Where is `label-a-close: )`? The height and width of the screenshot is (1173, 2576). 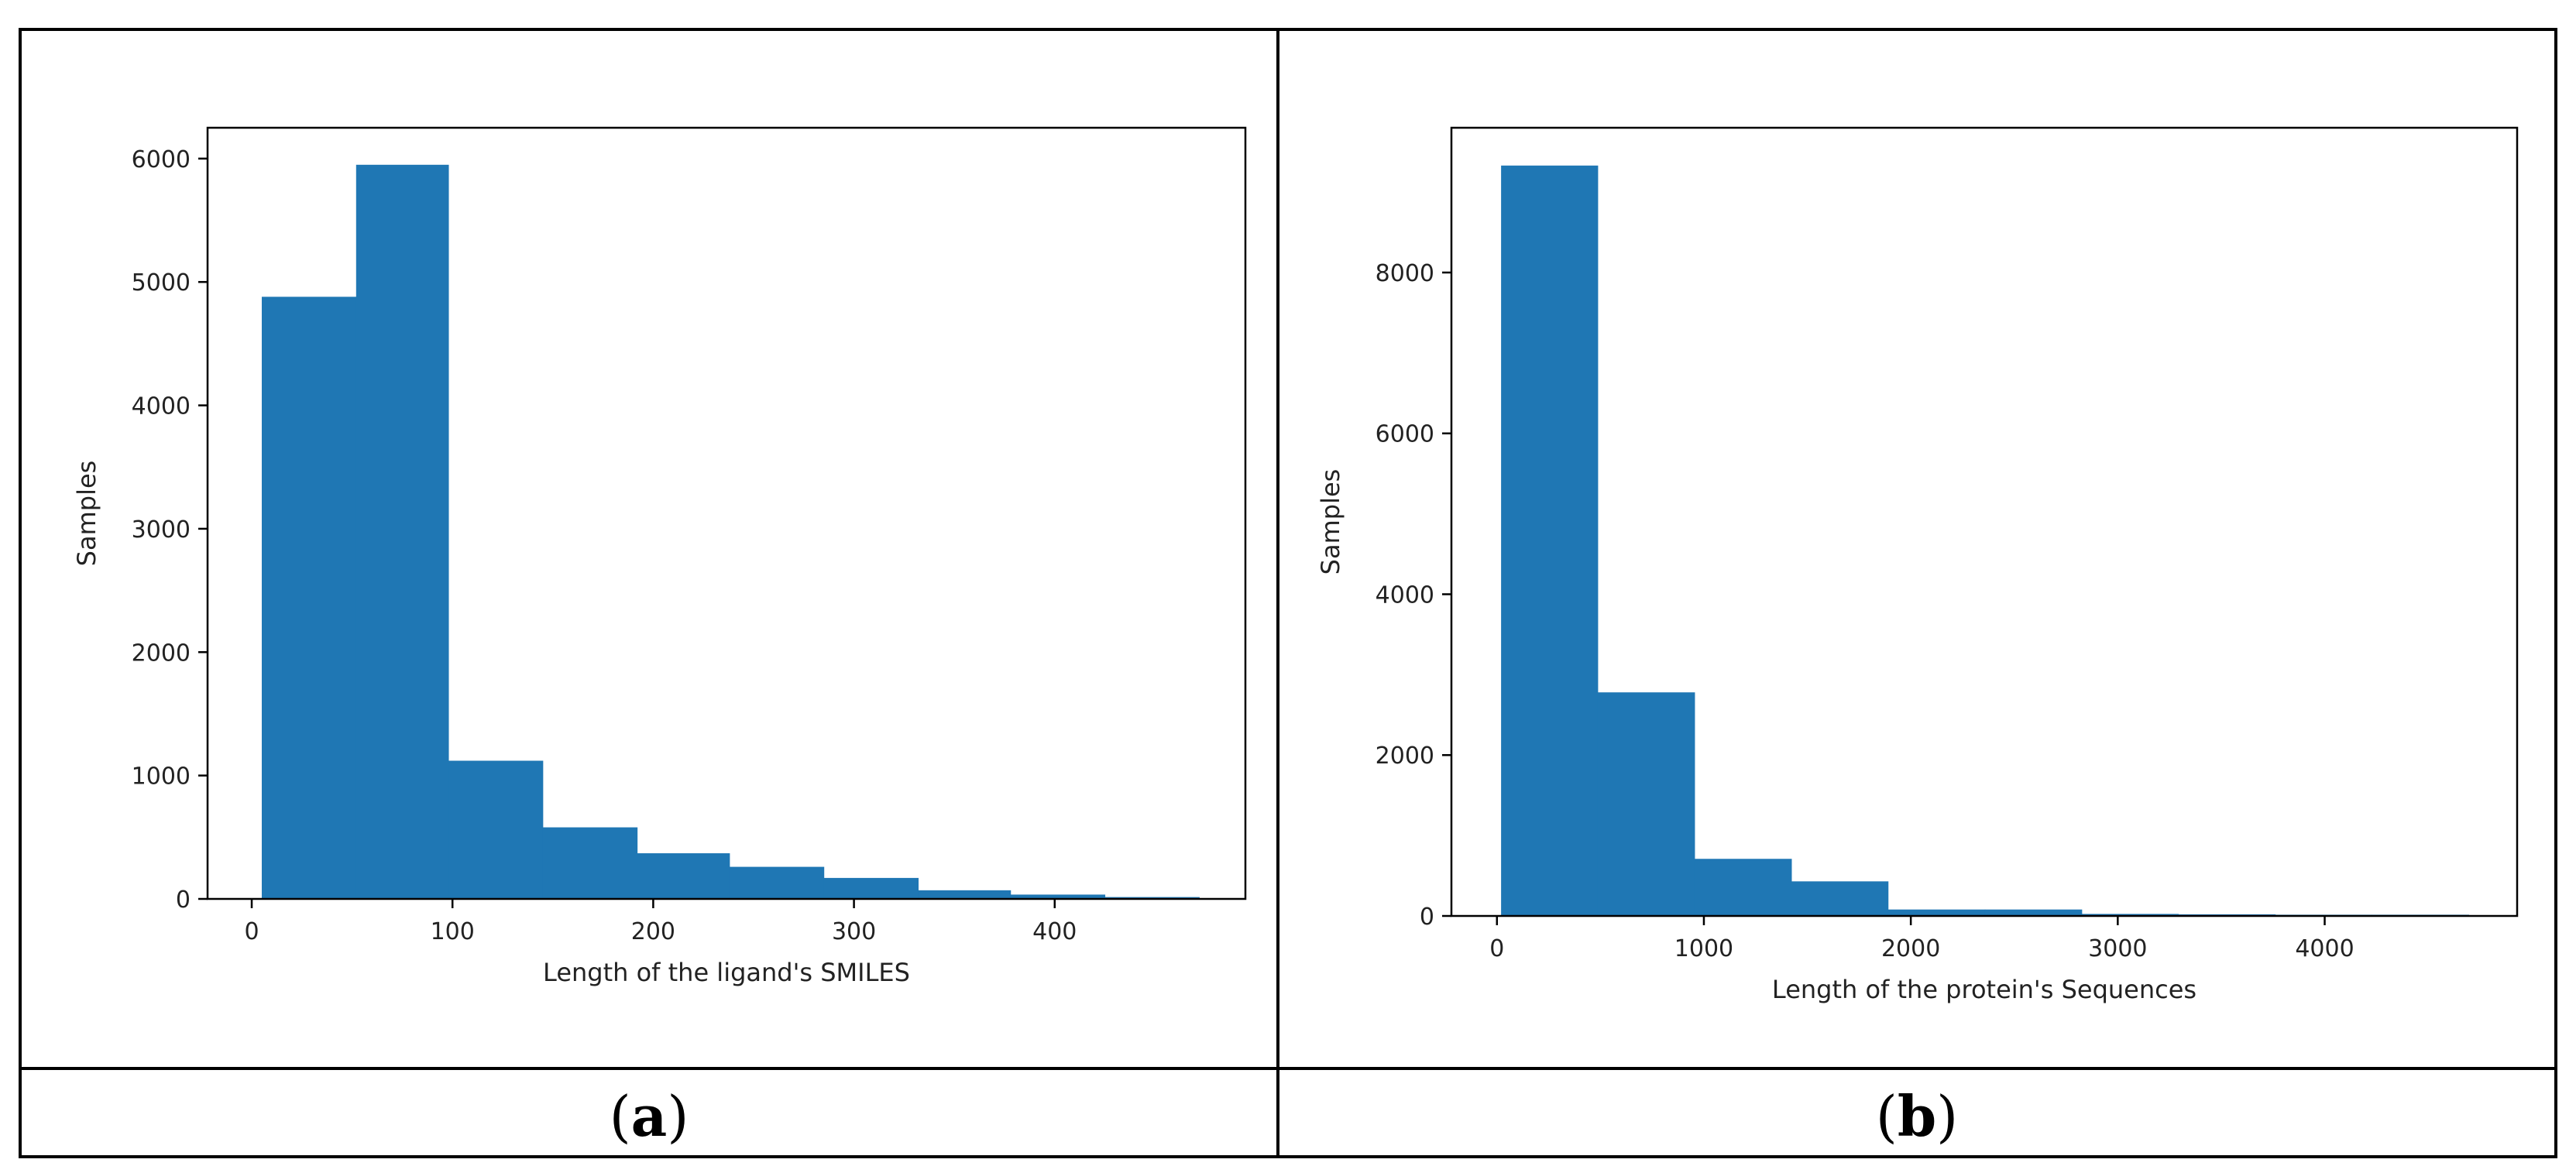 label-a-close: ) is located at coordinates (678, 1116).